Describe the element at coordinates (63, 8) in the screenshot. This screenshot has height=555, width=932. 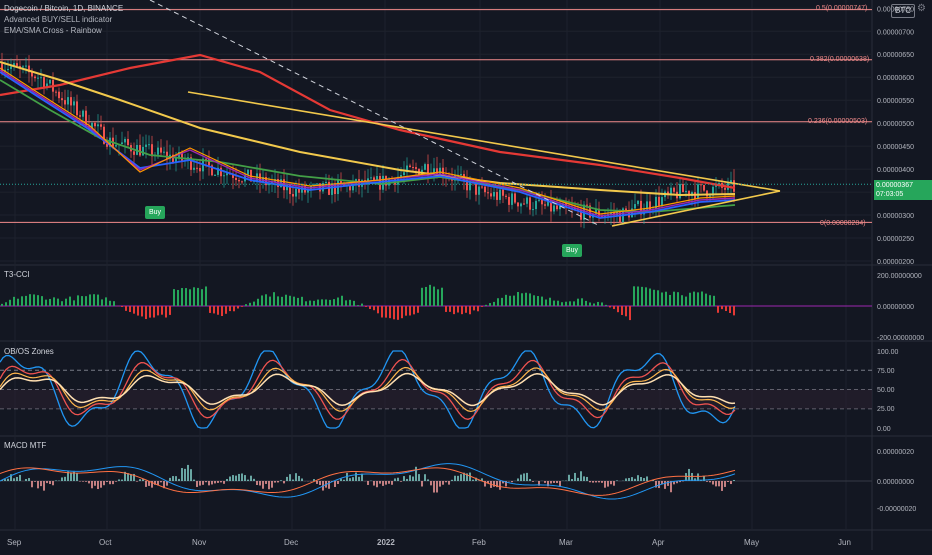
I see `symbol-title: Dogecoin / Bitcoin, 1D, BINANCE` at that location.